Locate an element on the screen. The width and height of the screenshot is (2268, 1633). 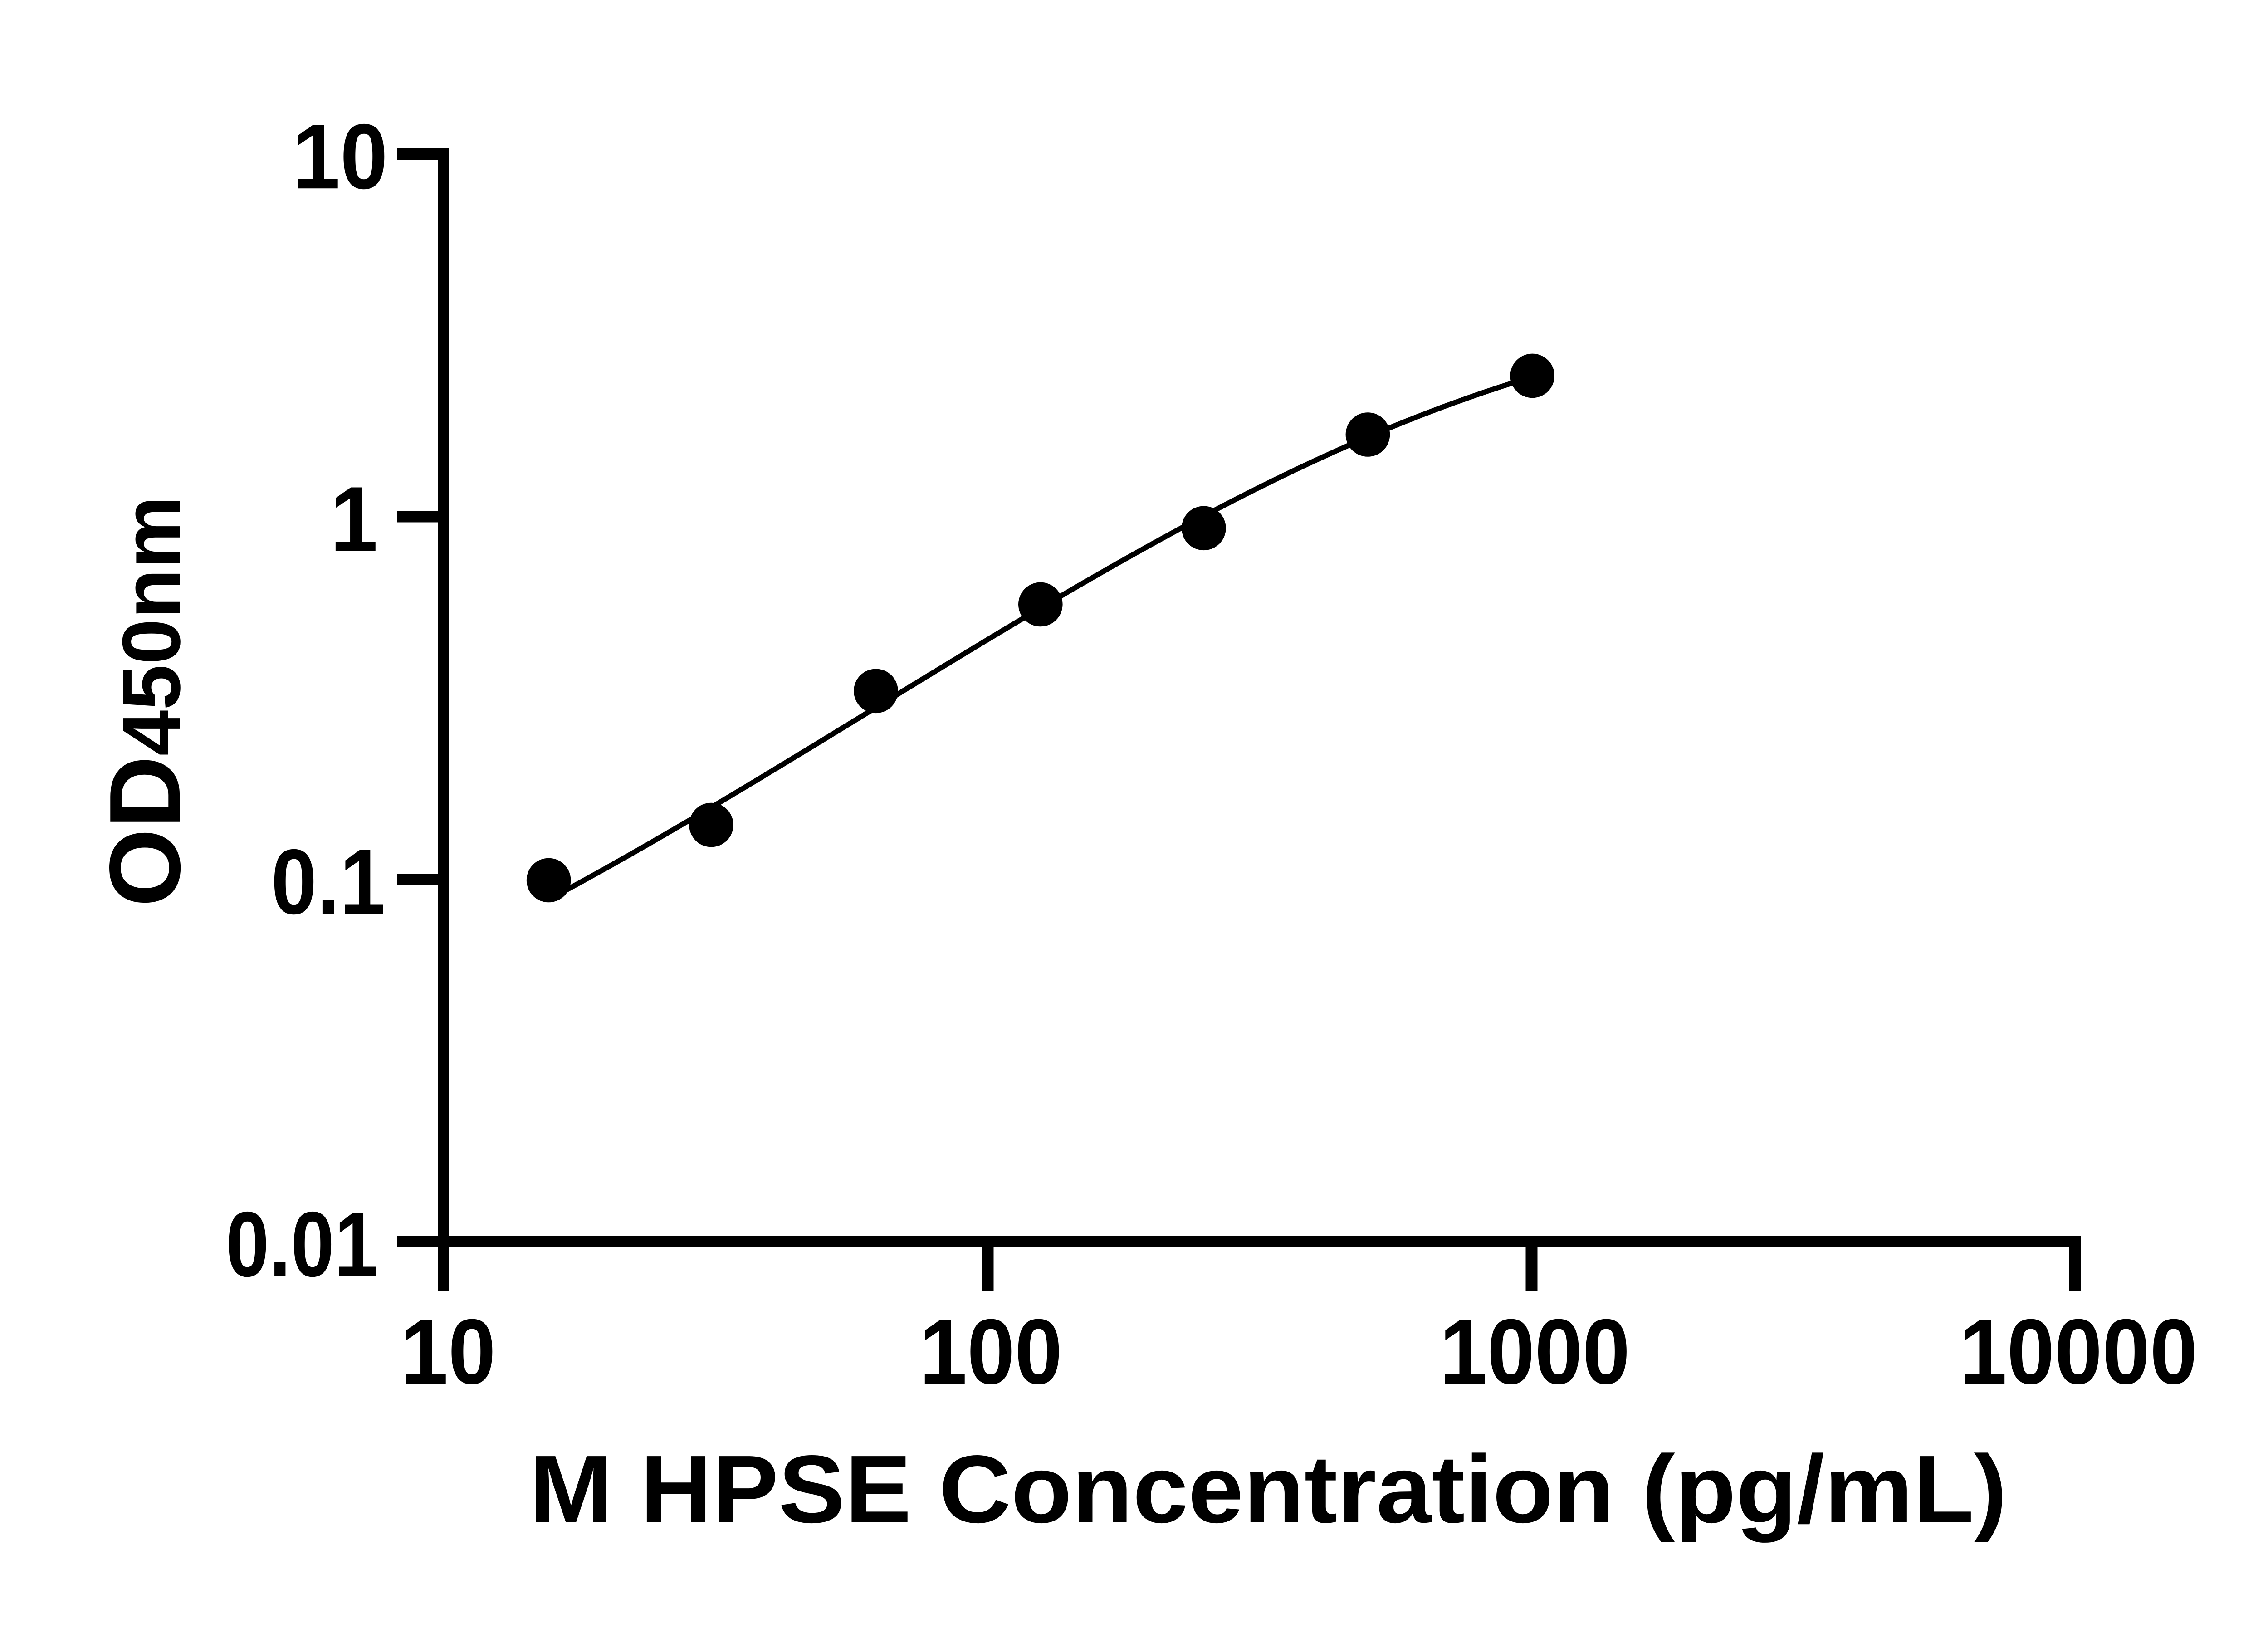
svg-text: 1 is located at coordinates (354, 519).